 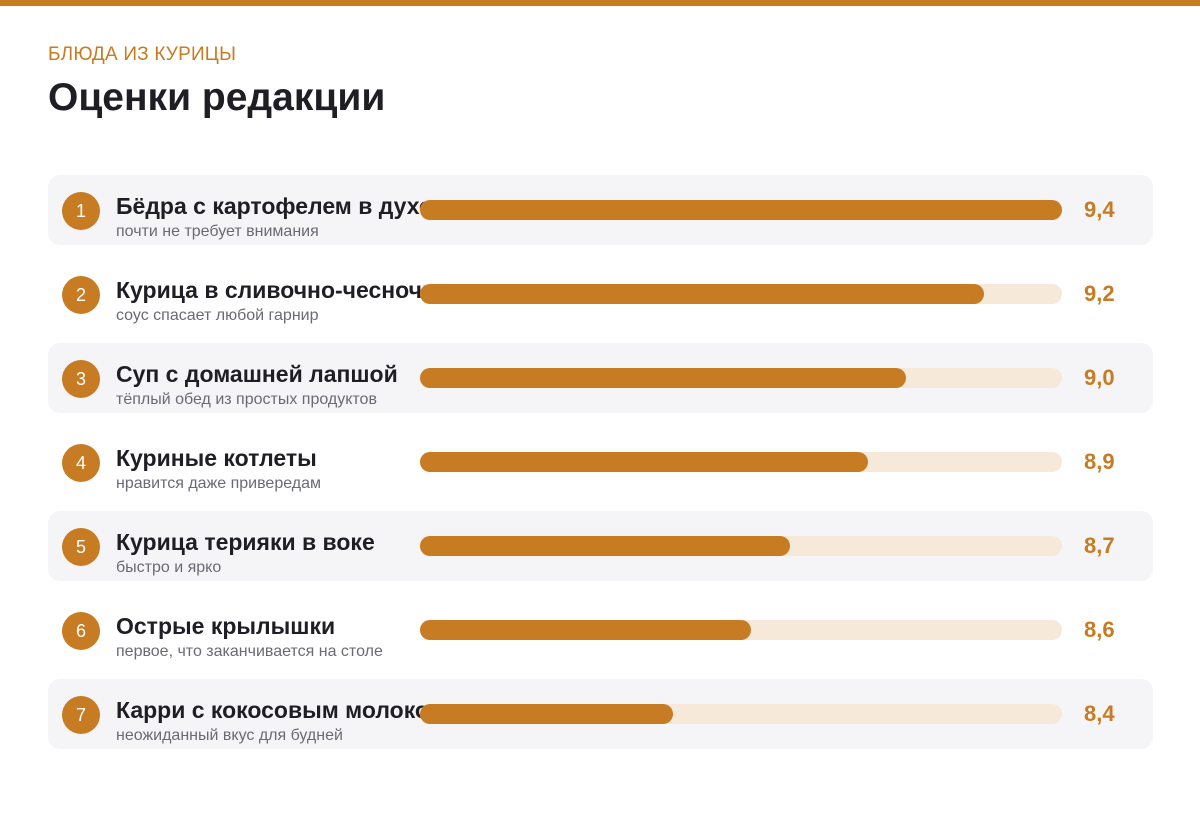 I want to click on dish-note: неожиданный вкус для будней, so click(x=229, y=735).